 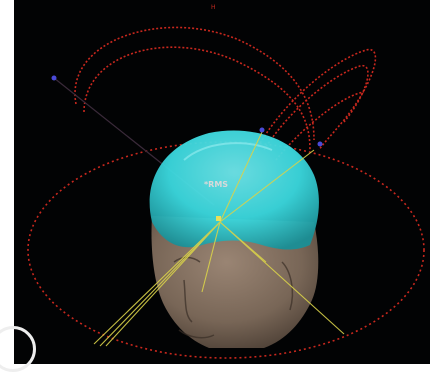 What do you see at coordinates (218, 218) in the screenshot?
I see `target-point` at bounding box center [218, 218].